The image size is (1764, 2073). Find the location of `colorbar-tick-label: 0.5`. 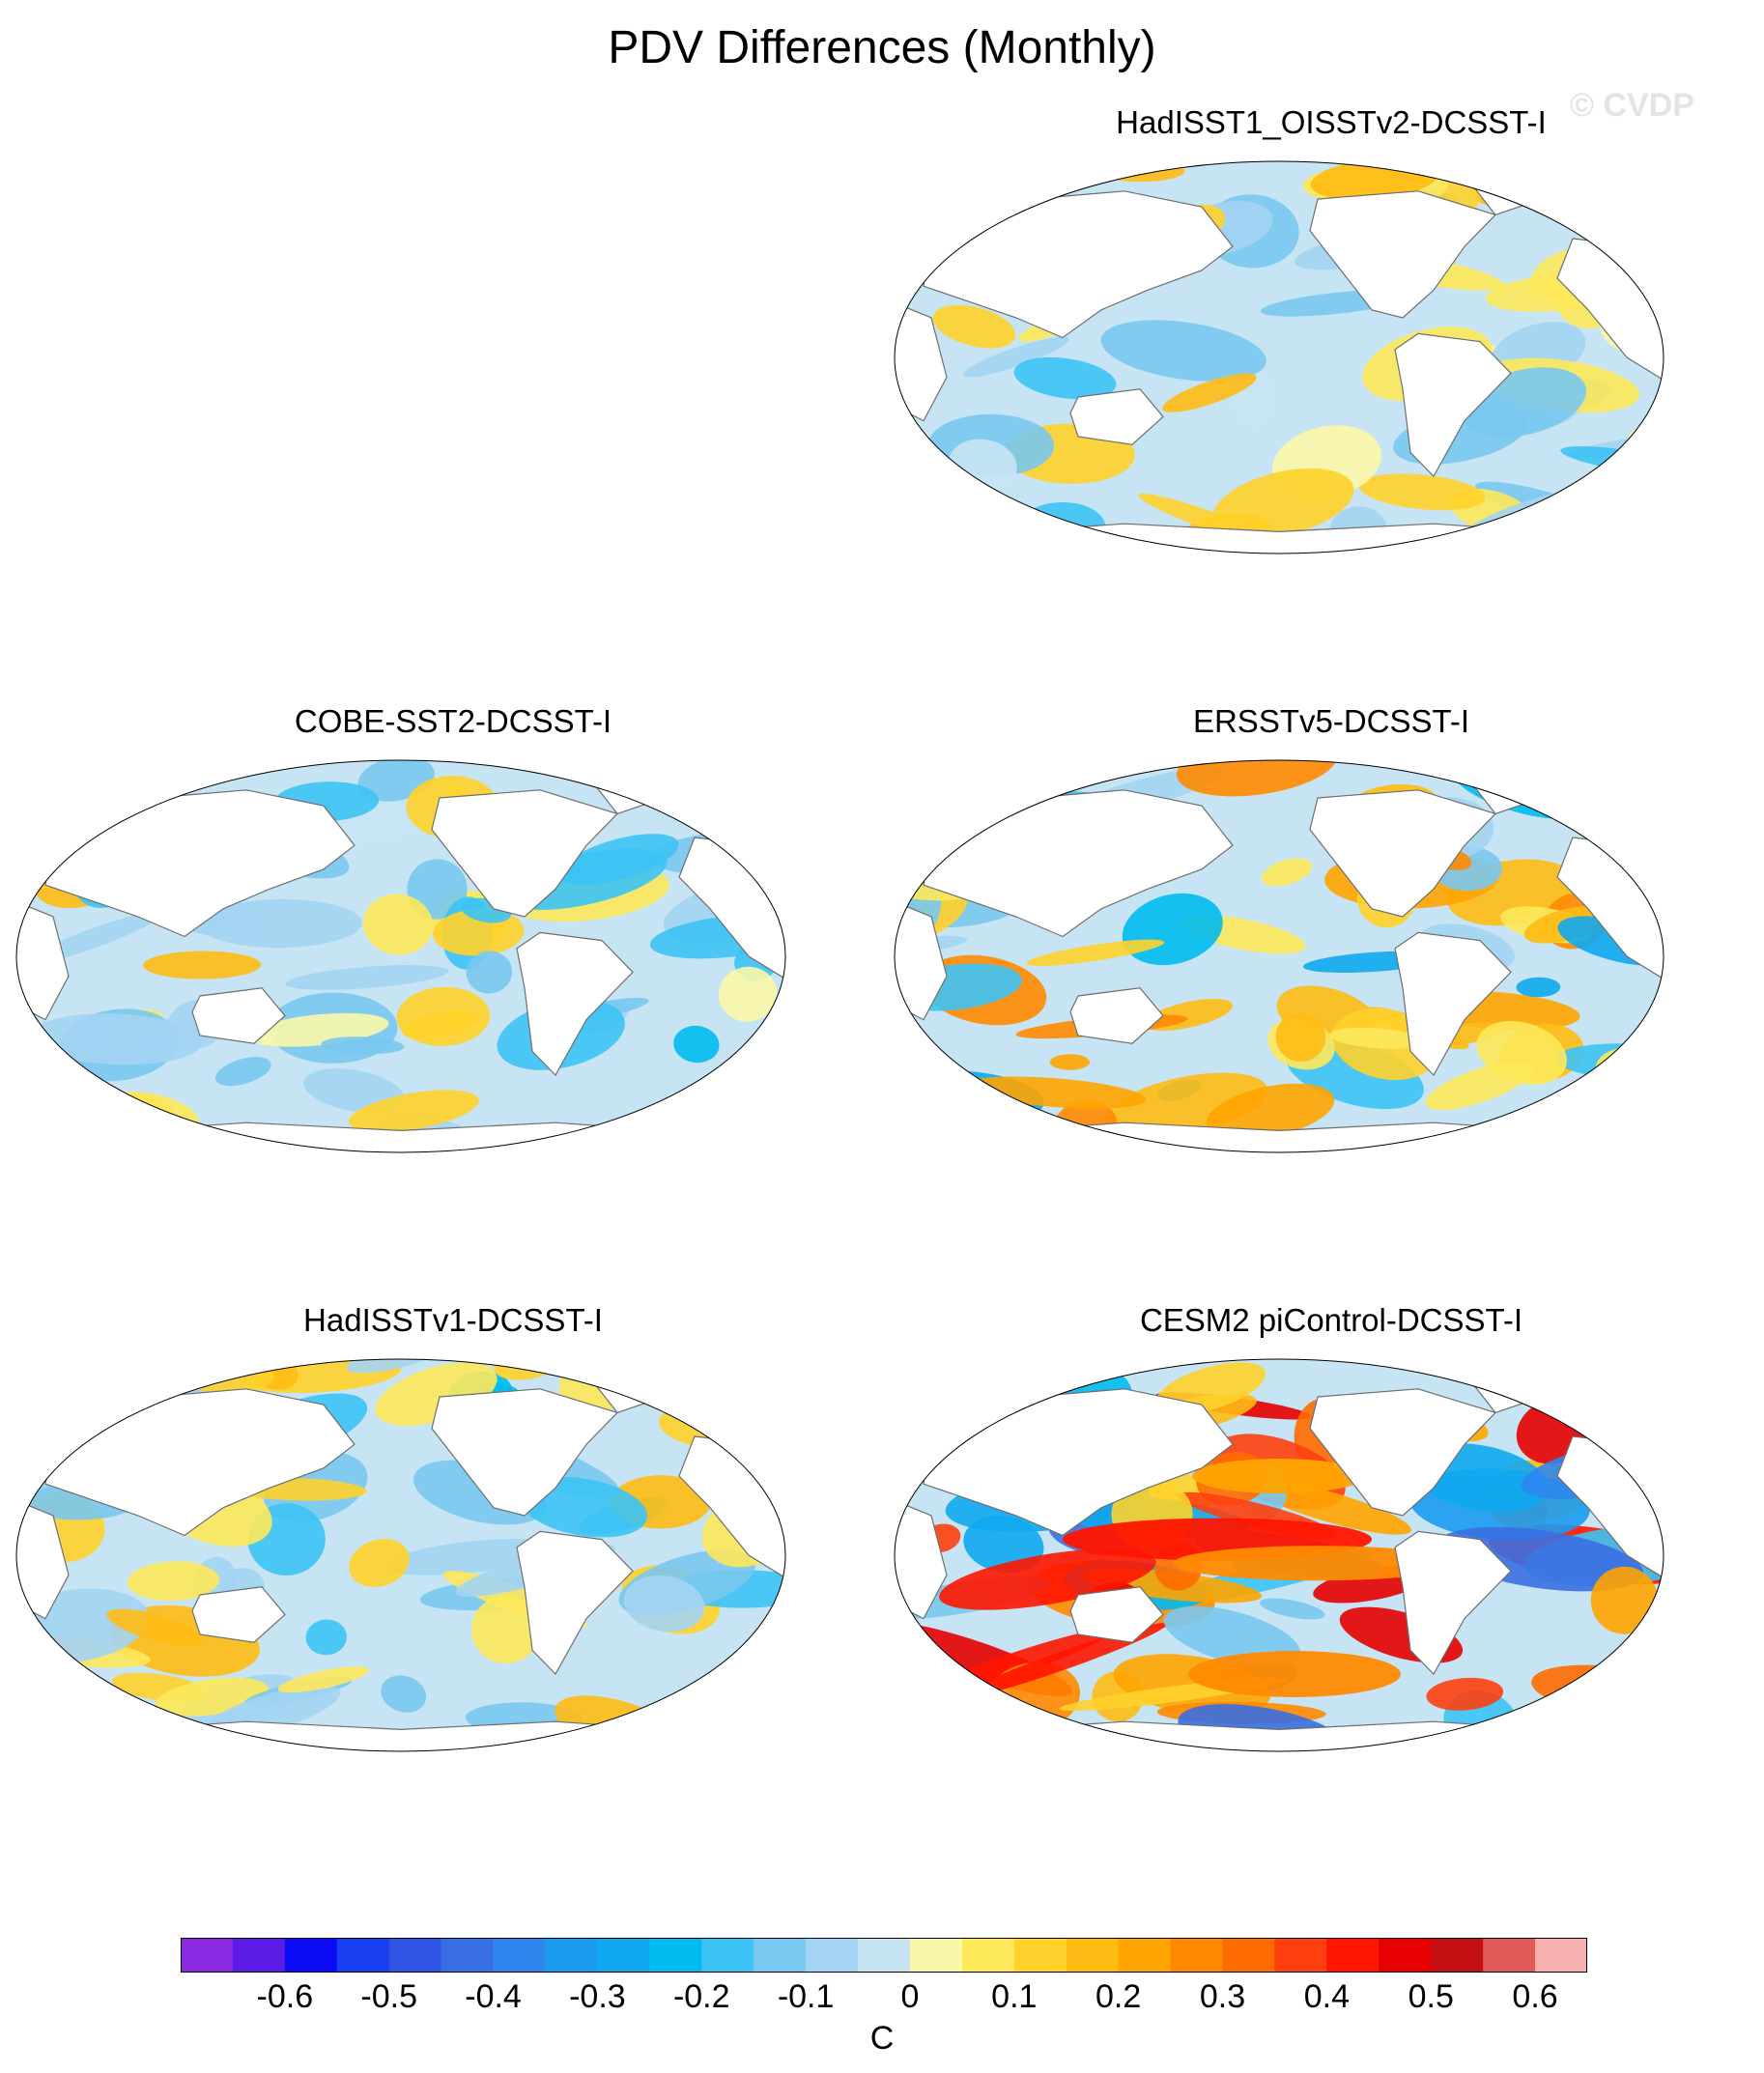

colorbar-tick-label: 0.5 is located at coordinates (1431, 1996).